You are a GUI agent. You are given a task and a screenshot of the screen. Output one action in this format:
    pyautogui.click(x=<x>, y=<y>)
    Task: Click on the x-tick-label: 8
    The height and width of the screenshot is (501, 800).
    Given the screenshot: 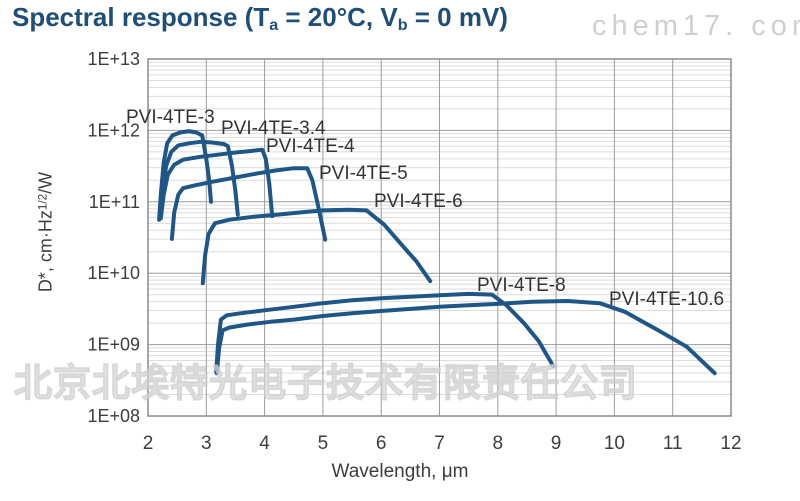 What is the action you would take?
    pyautogui.click(x=498, y=443)
    